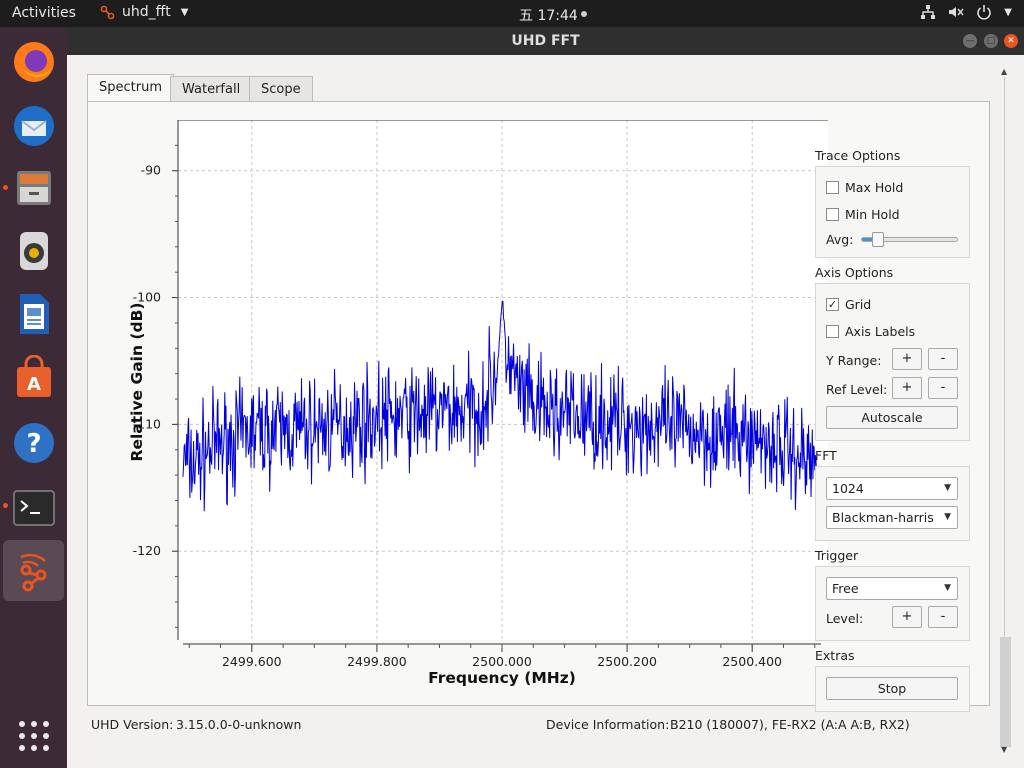 The height and width of the screenshot is (768, 1024). Describe the element at coordinates (928, 12) in the screenshot. I see `network-icon` at that location.